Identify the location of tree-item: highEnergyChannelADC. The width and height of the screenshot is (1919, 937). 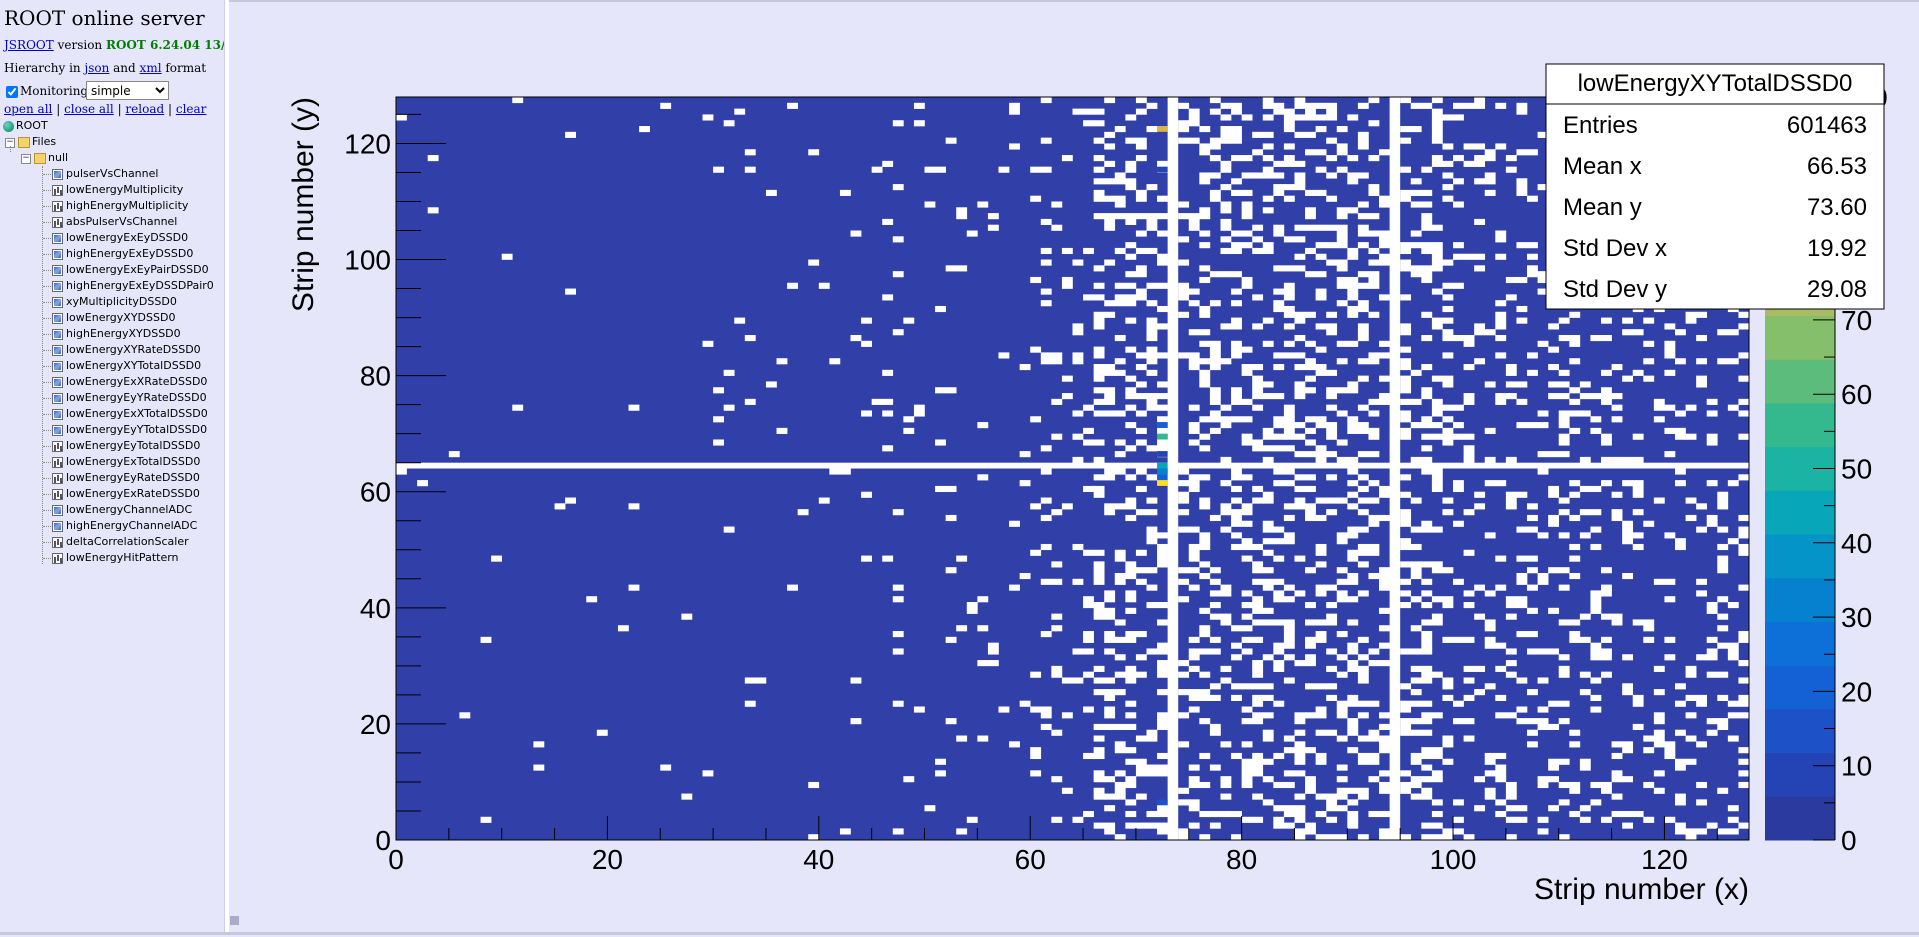
(124, 526).